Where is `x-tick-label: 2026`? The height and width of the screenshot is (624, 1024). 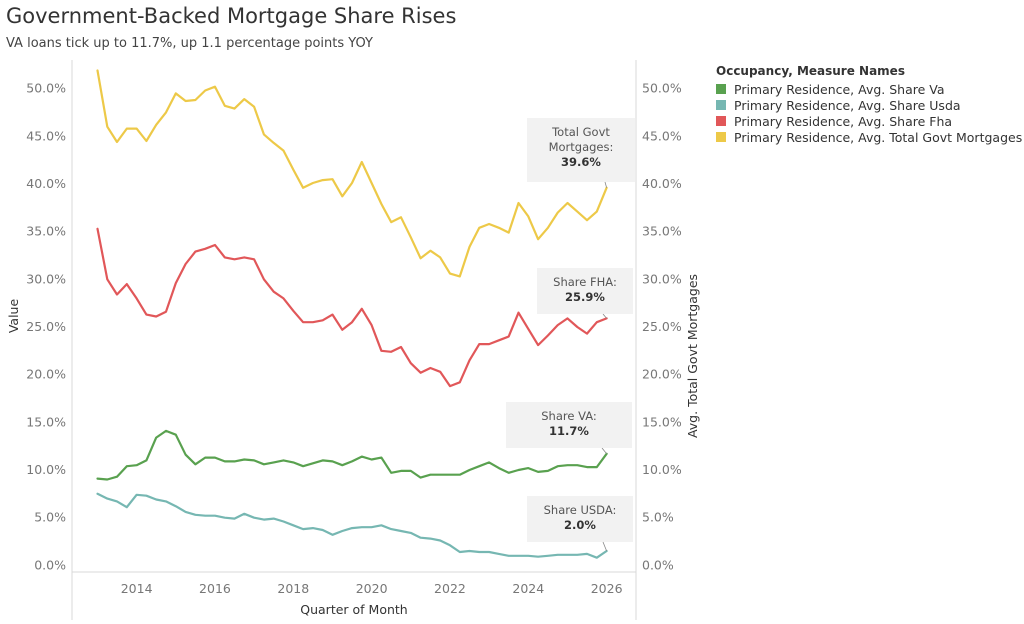 x-tick-label: 2026 is located at coordinates (607, 588).